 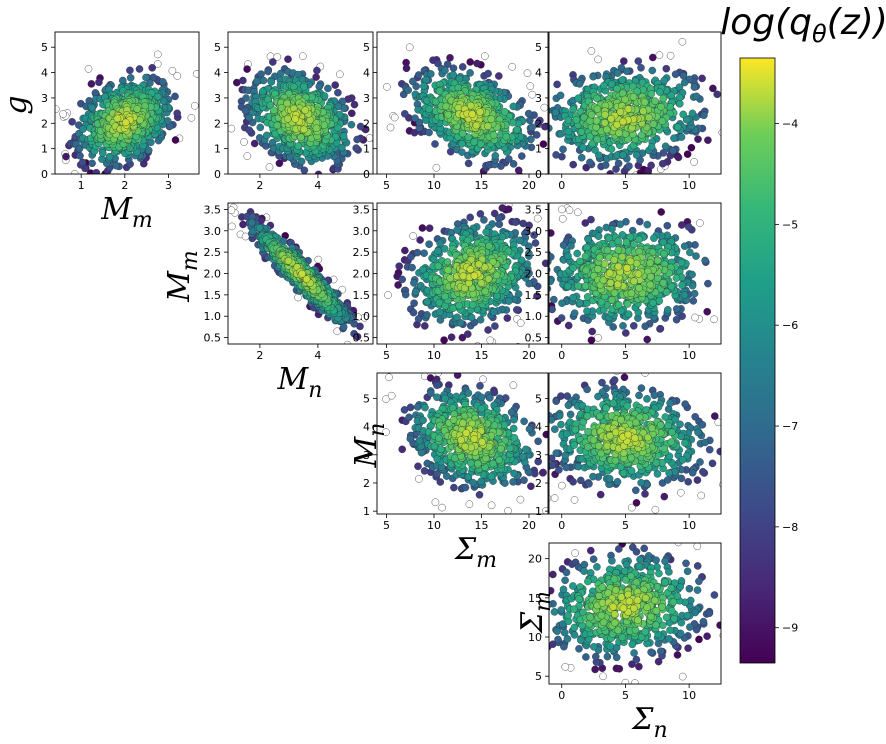 What do you see at coordinates (213, 338) in the screenshot?
I see `y-tick-label: 0.5` at bounding box center [213, 338].